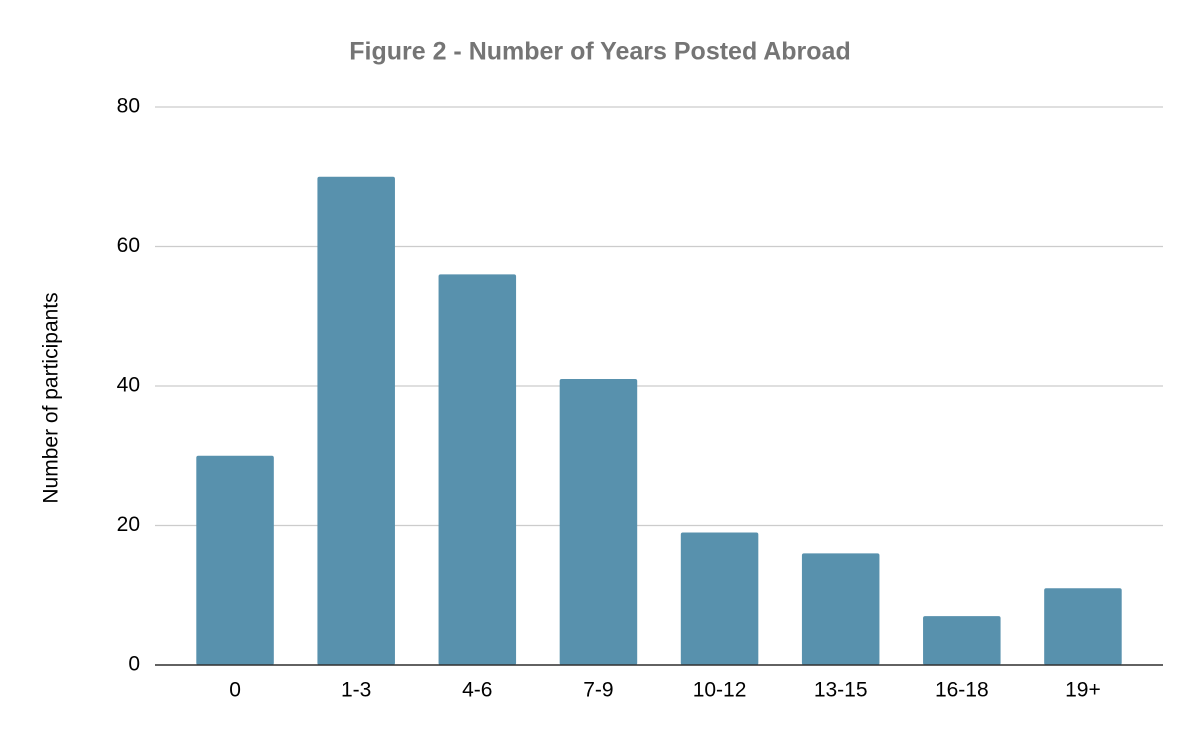 The height and width of the screenshot is (742, 1200). I want to click on chart-title: Figure 2 - Number of Years Posted Abroad, so click(600, 52).